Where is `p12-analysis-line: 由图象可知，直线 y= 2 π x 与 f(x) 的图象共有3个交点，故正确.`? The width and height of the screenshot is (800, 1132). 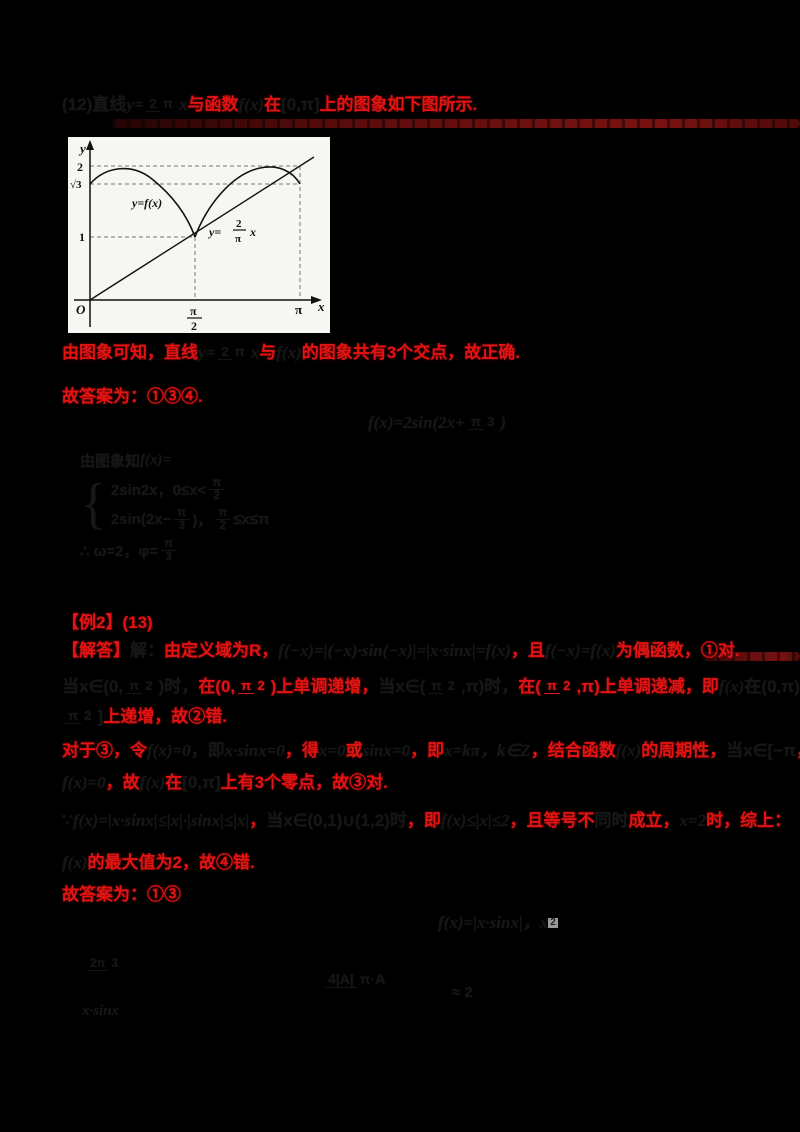
p12-analysis-line: 由图象可知，直线 y= 2 π x 与 f(x) 的图象共有3个交点，故正确. is located at coordinates (291, 352).